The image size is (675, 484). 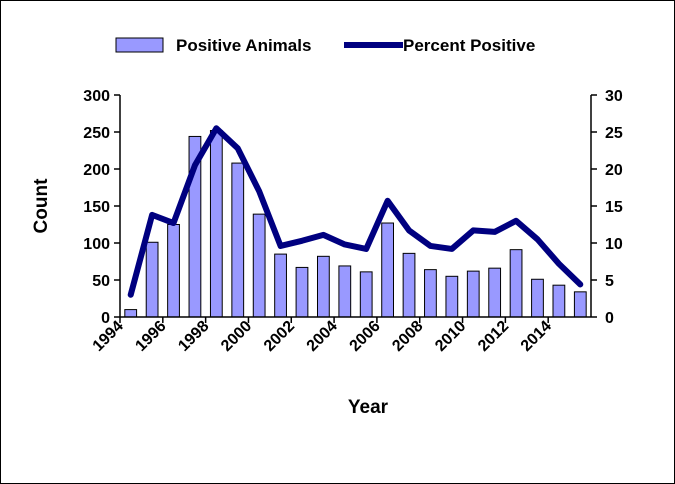 What do you see at coordinates (614, 133) in the screenshot?
I see `y2-tick-label: 25` at bounding box center [614, 133].